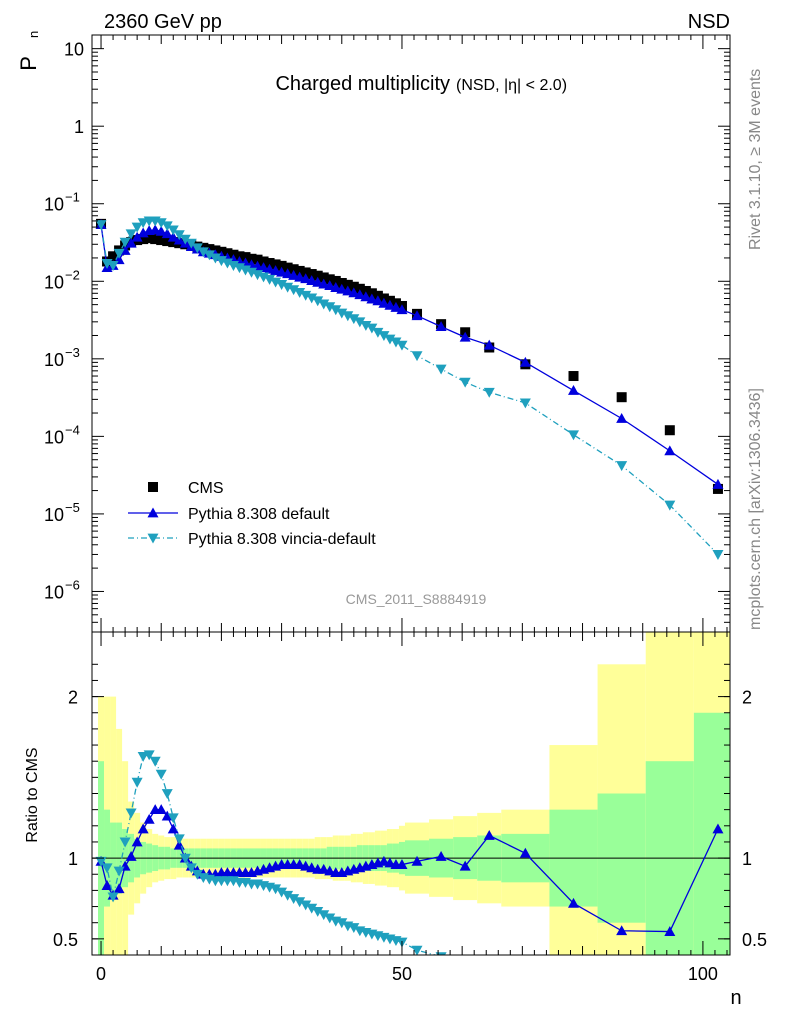  I want to click on rivet-version-label: Rivet 3.1.10, ≥ 3M events, so click(755, 159).